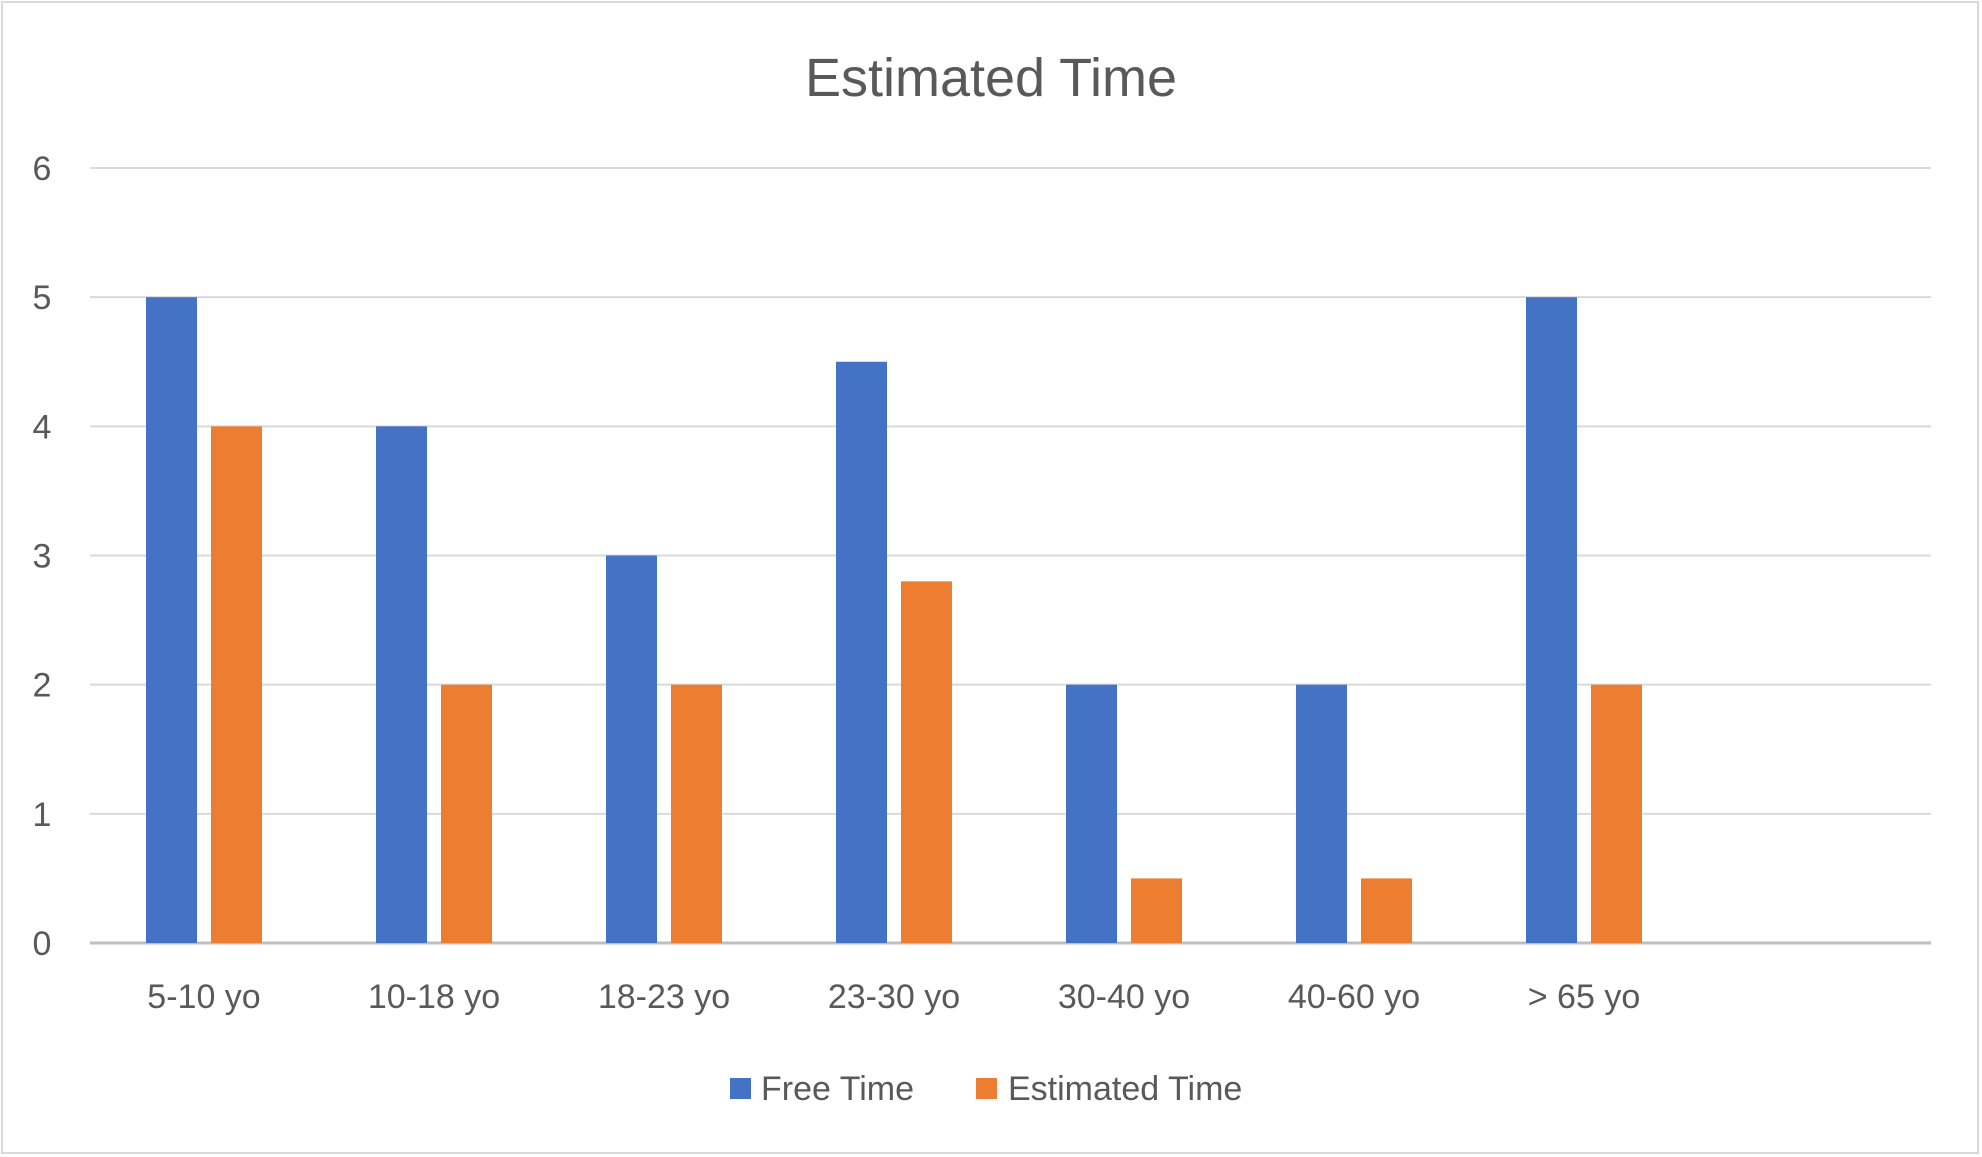 The width and height of the screenshot is (1982, 1157). I want to click on x-tick-label: 40-60 yo, so click(1354, 997).